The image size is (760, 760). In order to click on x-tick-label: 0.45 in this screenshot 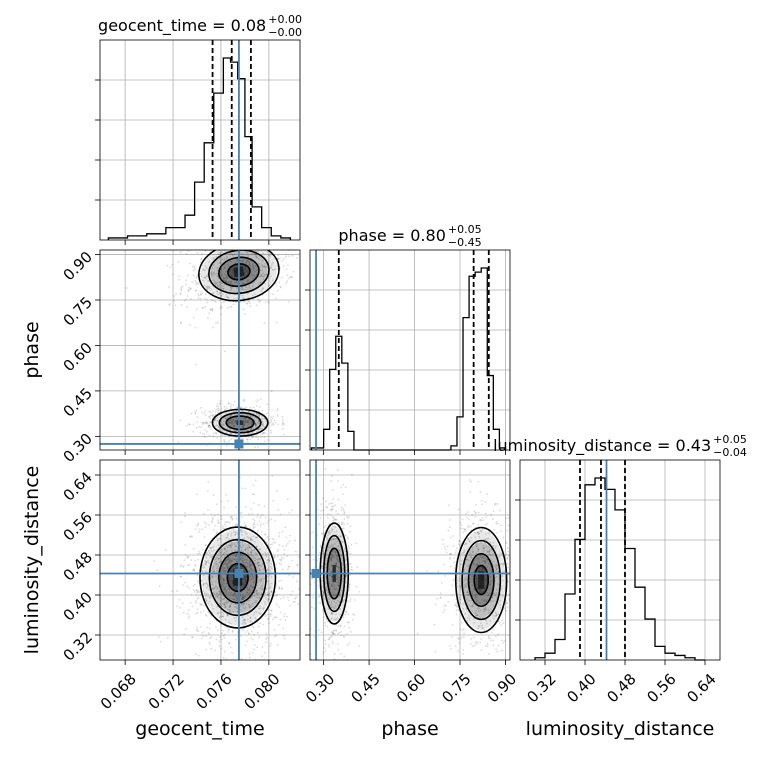, I will do `click(365, 688)`.